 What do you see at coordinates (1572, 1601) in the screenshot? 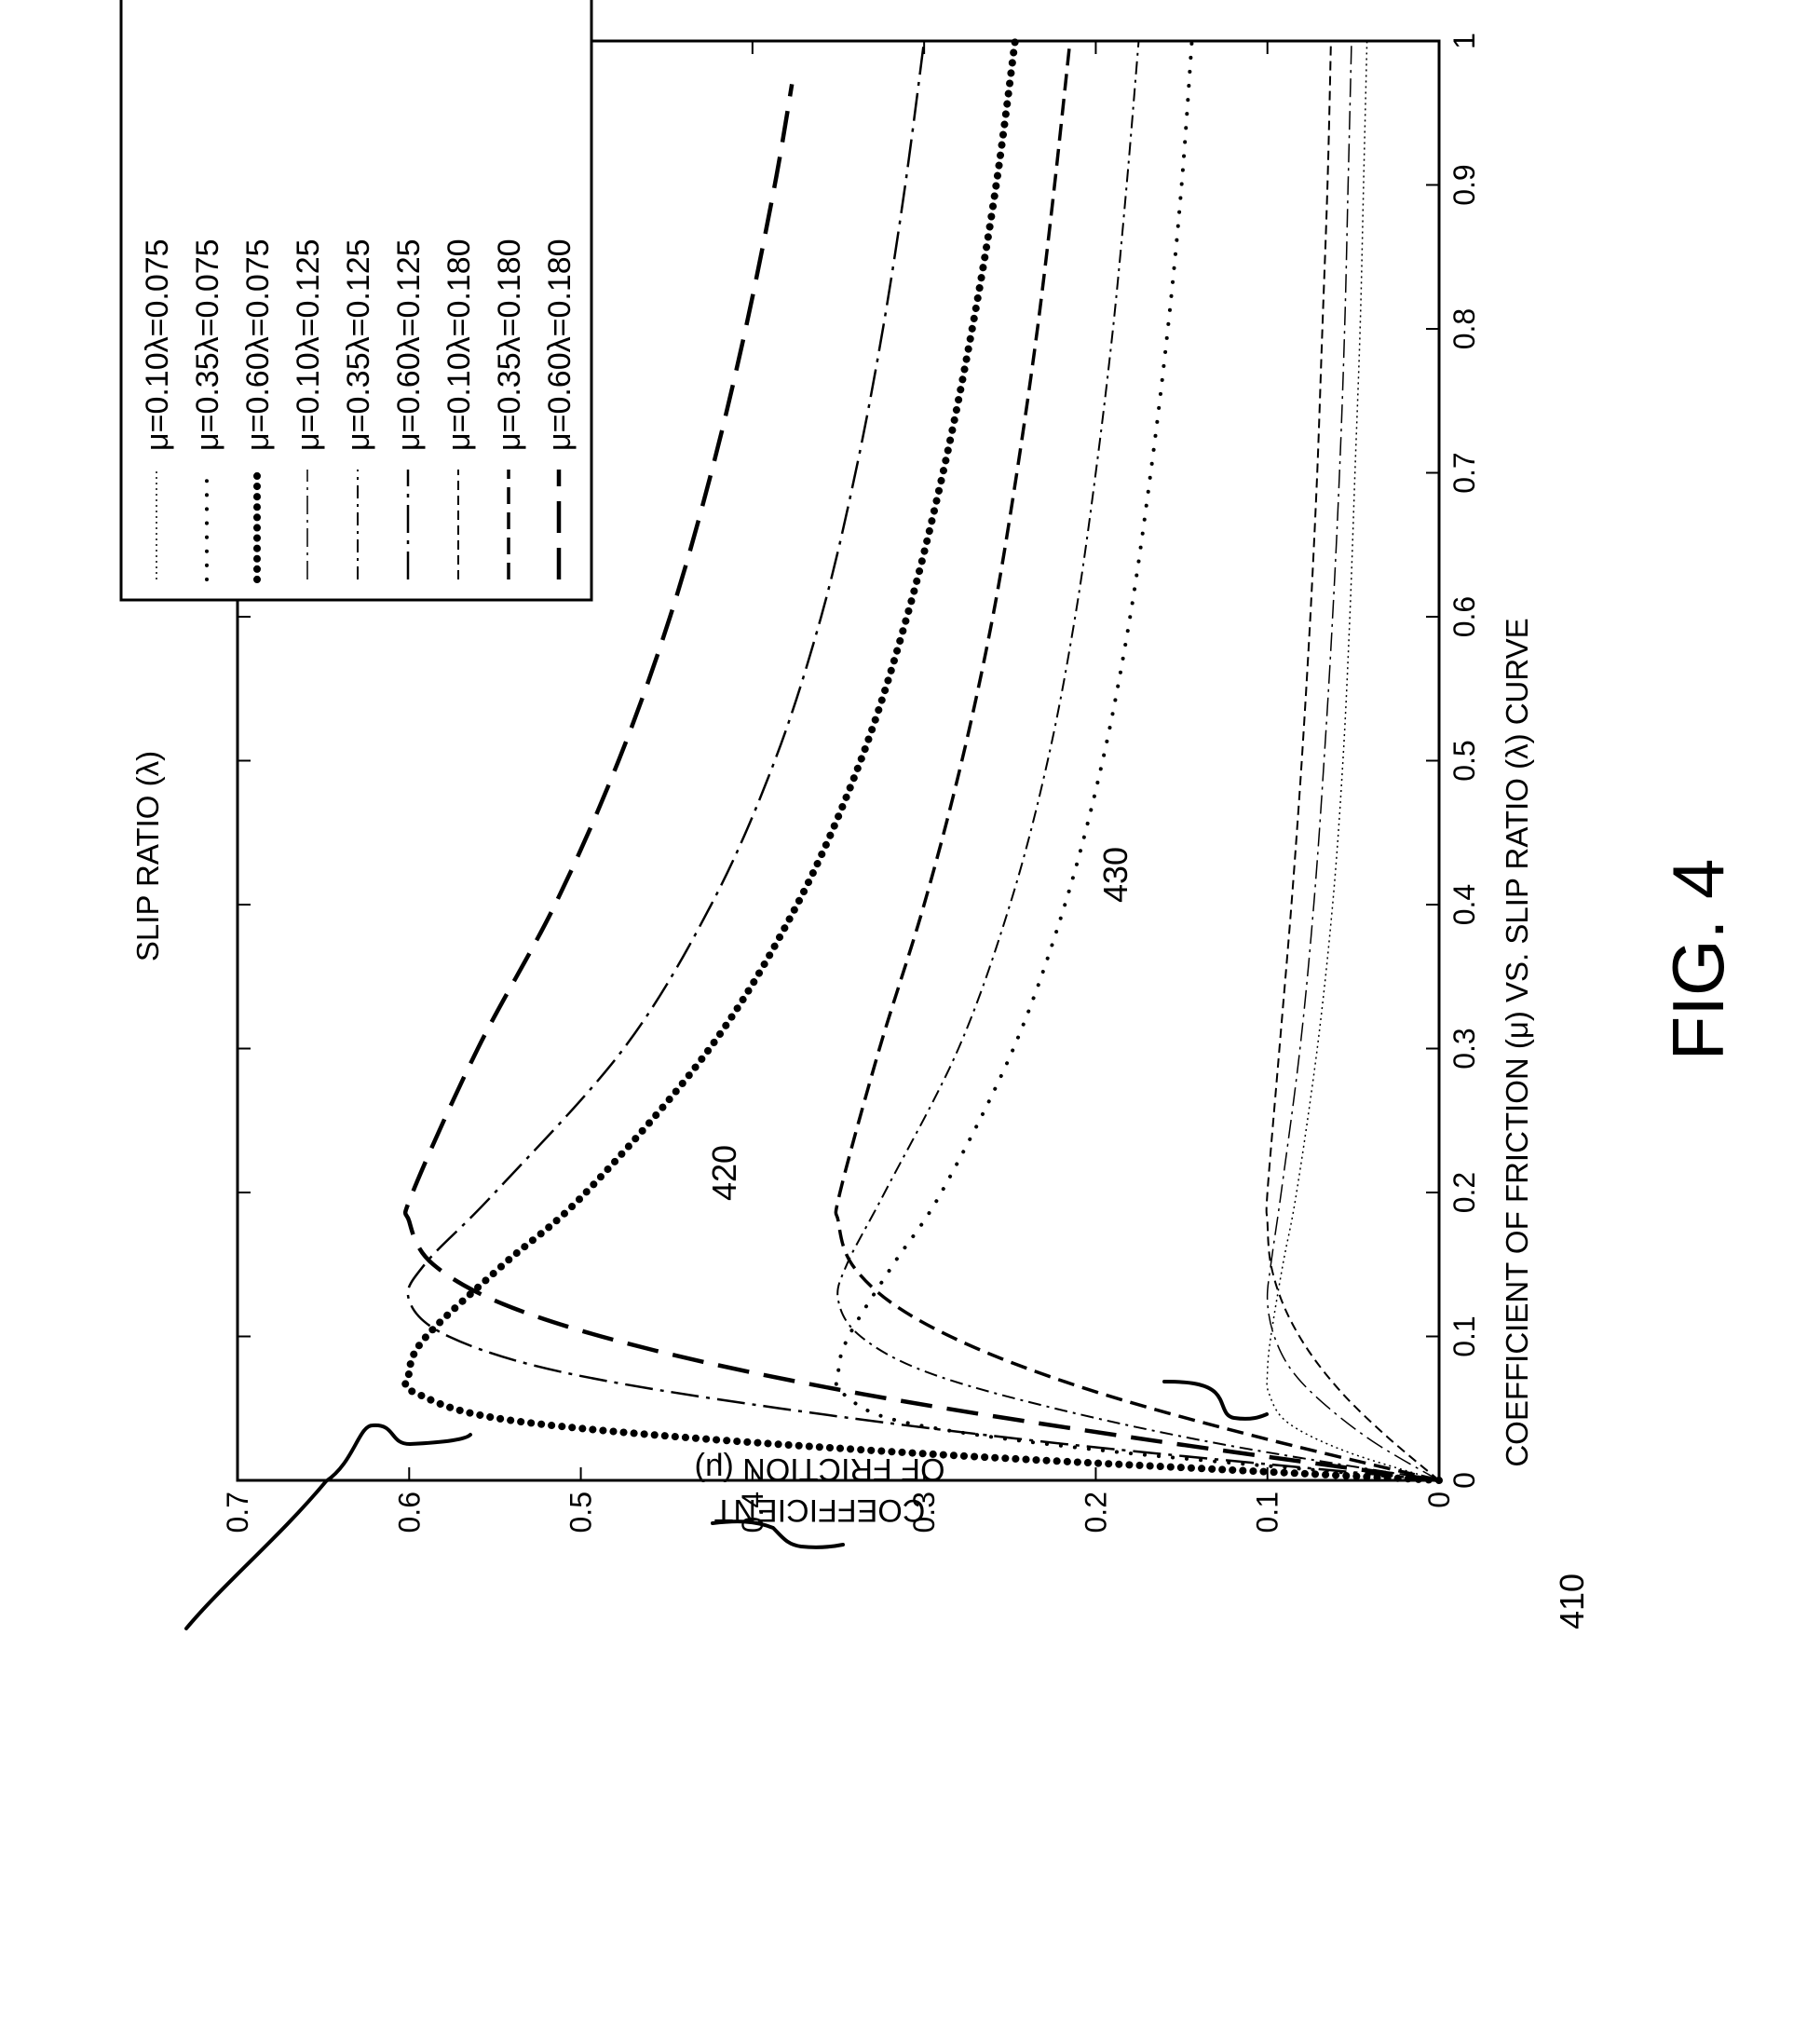
I see `annotation-label-410: 410` at bounding box center [1572, 1601].